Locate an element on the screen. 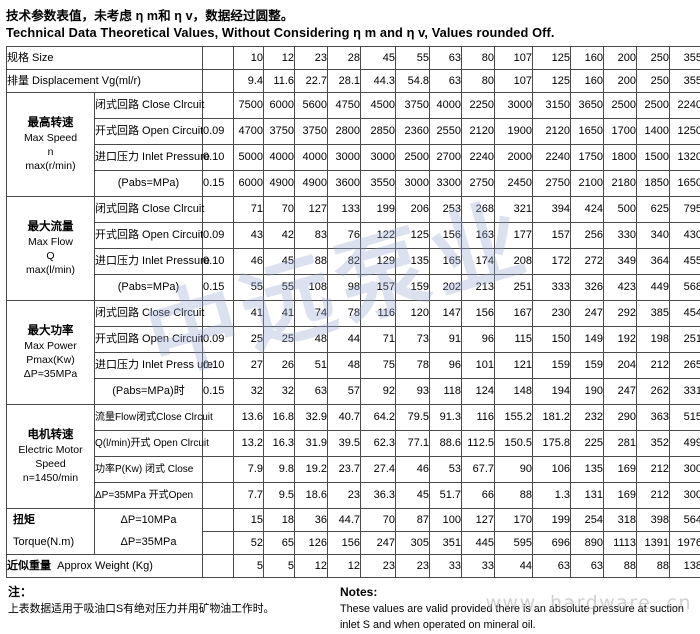 The height and width of the screenshot is (634, 700). data-cell: 169 is located at coordinates (620, 496).